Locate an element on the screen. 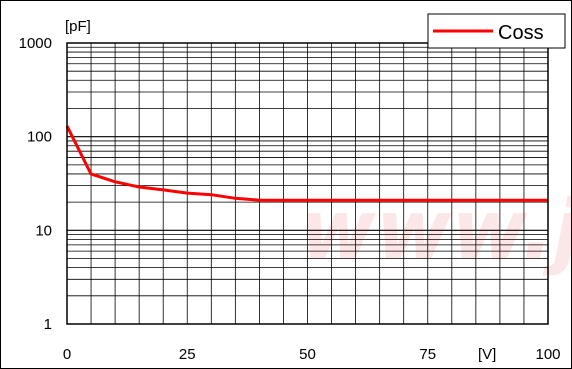  y-tick-label: 10 is located at coordinates (43, 230).